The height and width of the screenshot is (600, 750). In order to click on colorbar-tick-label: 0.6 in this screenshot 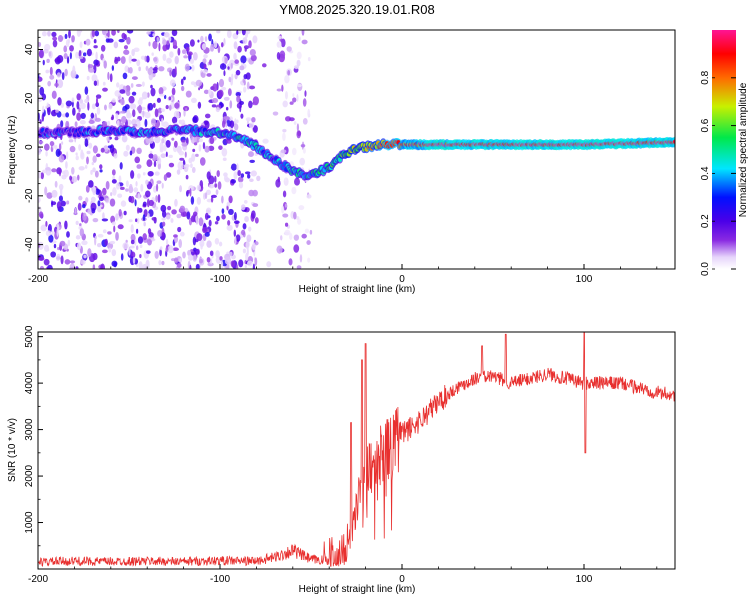, I will do `click(705, 125)`.